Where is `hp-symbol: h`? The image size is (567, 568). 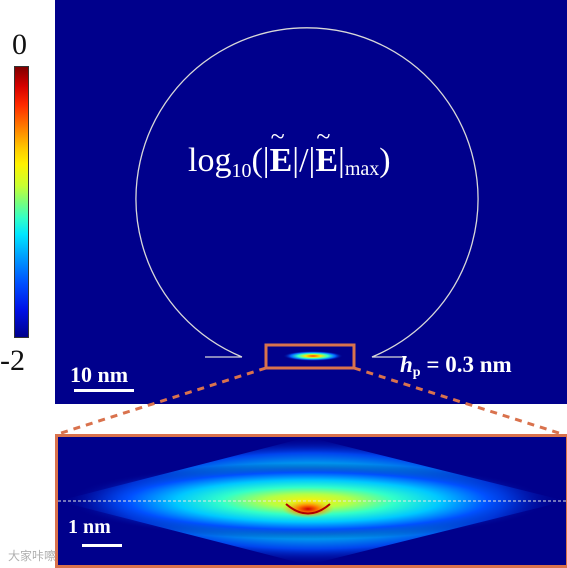 hp-symbol: h is located at coordinates (406, 364).